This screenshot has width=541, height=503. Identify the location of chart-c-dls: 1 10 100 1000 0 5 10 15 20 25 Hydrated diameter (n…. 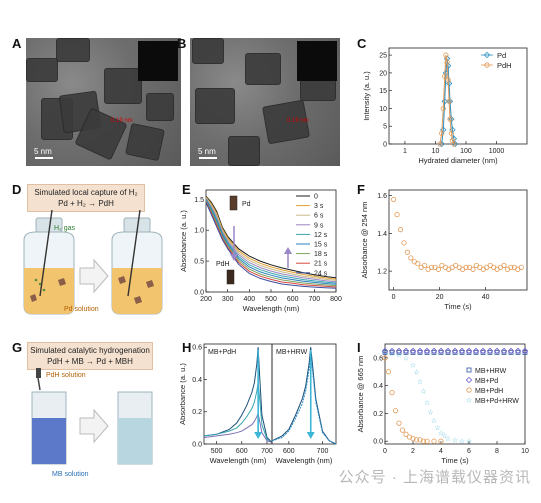
(445, 106).